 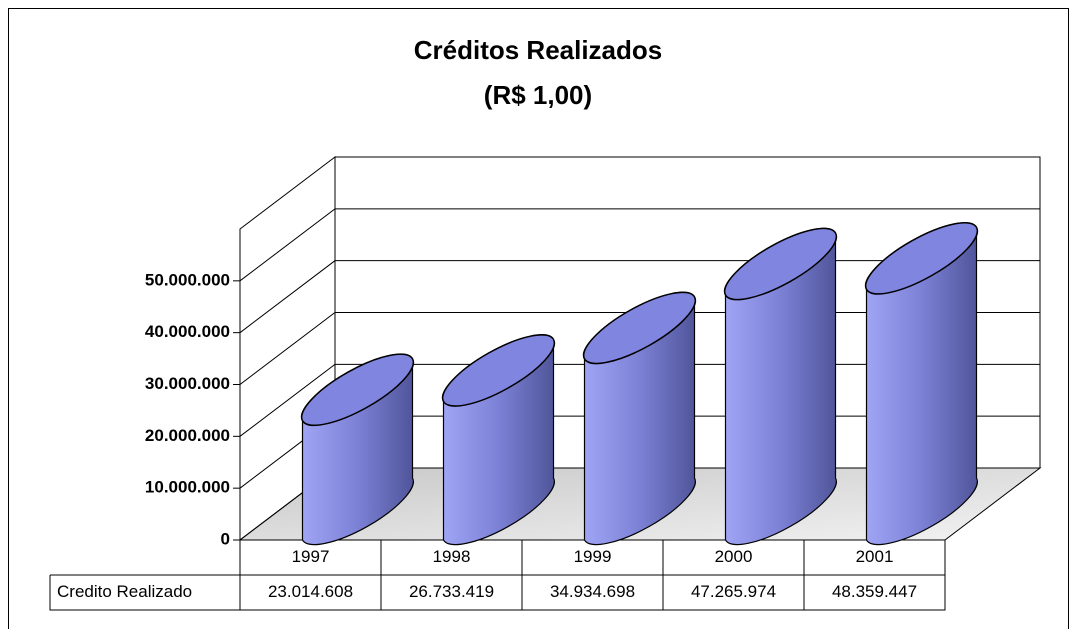 I want to click on y-tick-label: 0, so click(x=225, y=538).